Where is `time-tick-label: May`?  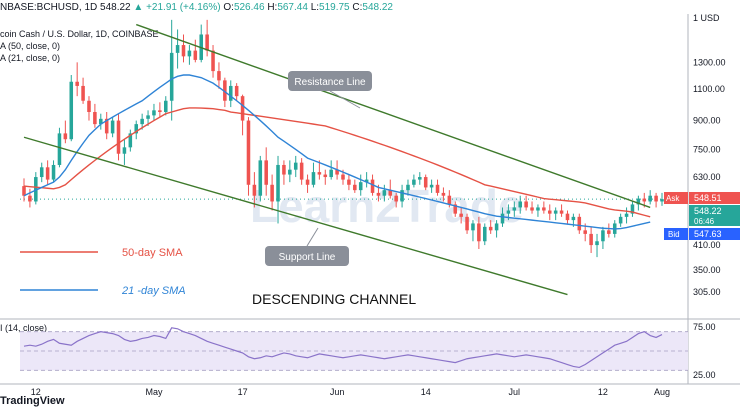 time-tick-label: May is located at coordinates (154, 392).